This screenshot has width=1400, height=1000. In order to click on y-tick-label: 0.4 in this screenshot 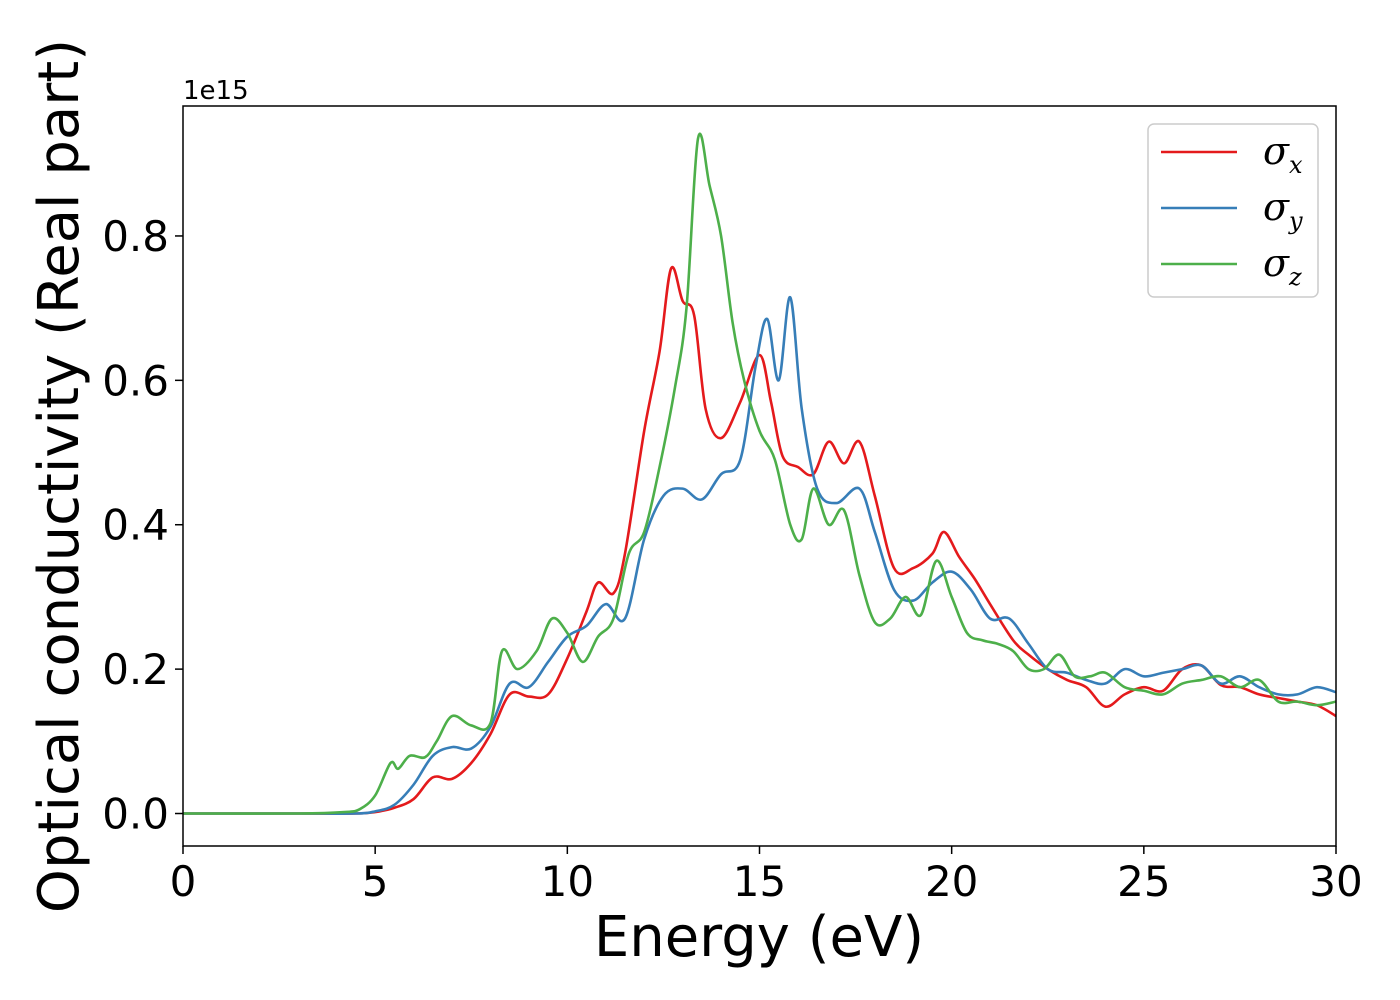, I will do `click(135, 525)`.